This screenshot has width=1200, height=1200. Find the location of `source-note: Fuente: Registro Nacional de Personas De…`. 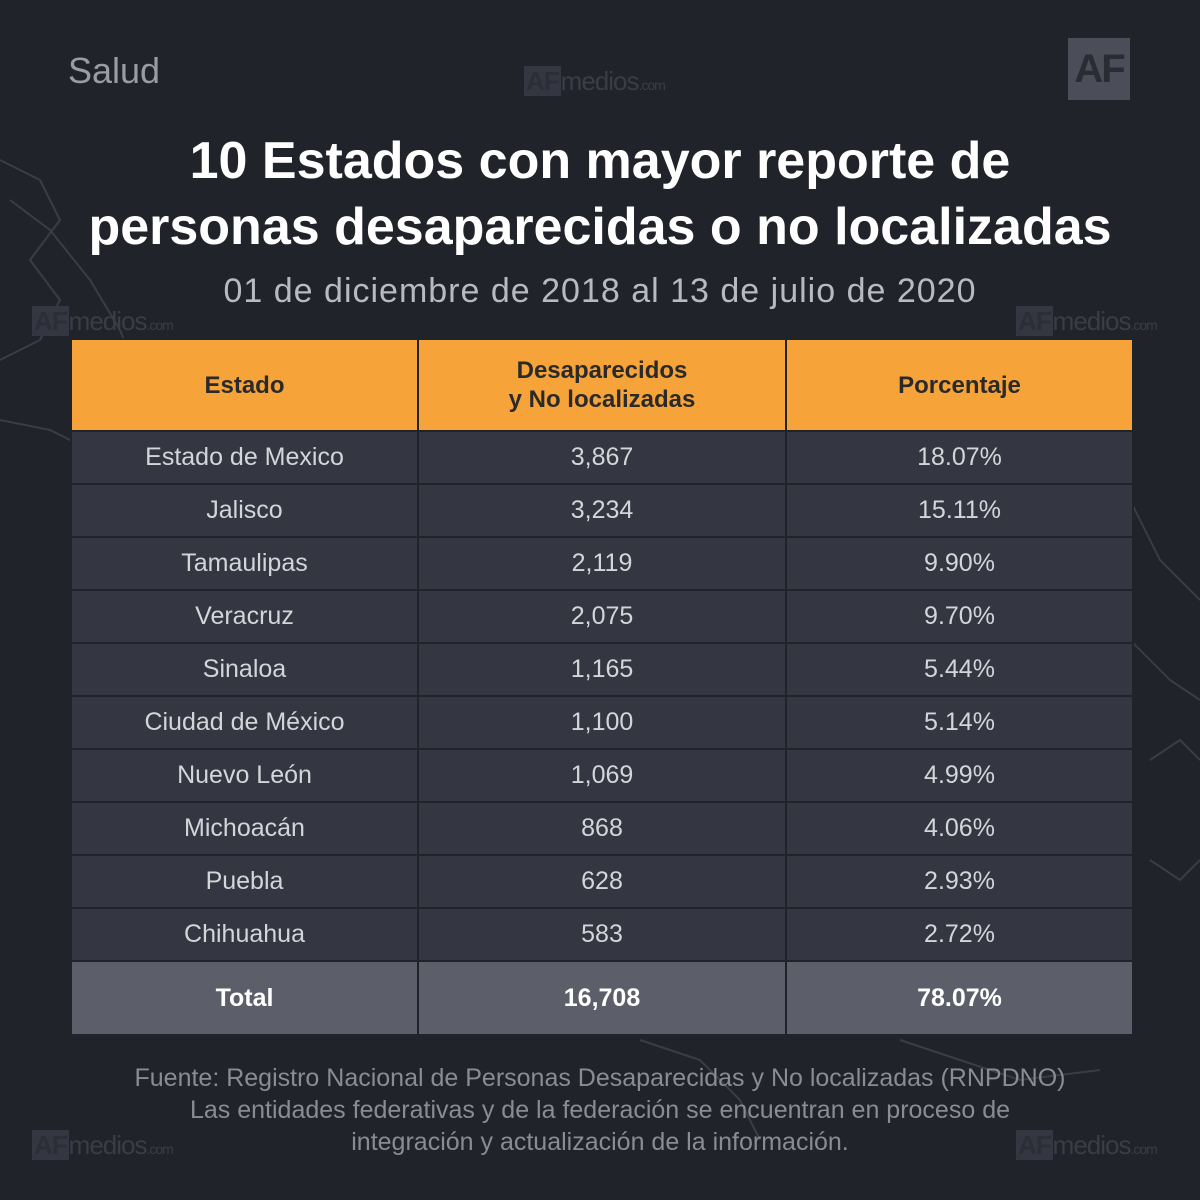

source-note: Fuente: Registro Nacional de Personas De… is located at coordinates (600, 1110).